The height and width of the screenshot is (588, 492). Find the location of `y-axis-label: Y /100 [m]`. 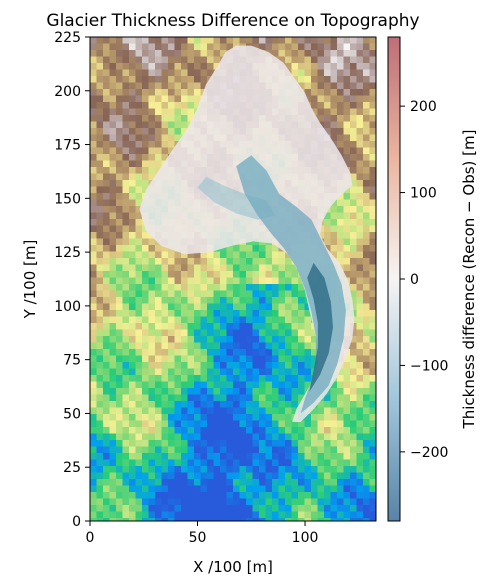

y-axis-label: Y /100 [m] is located at coordinates (30, 280).